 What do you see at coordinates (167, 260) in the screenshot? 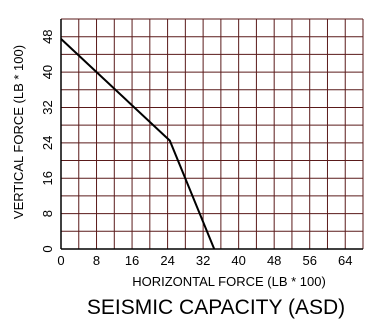
I see `x-tick-label: 24` at bounding box center [167, 260].